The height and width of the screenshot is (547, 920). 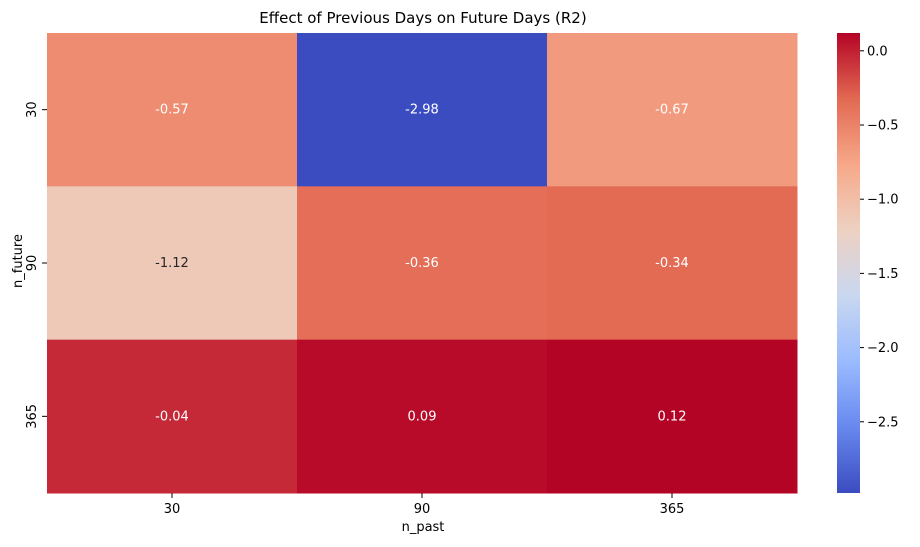 I want to click on cell-value-label: -0.57, so click(x=172, y=110).